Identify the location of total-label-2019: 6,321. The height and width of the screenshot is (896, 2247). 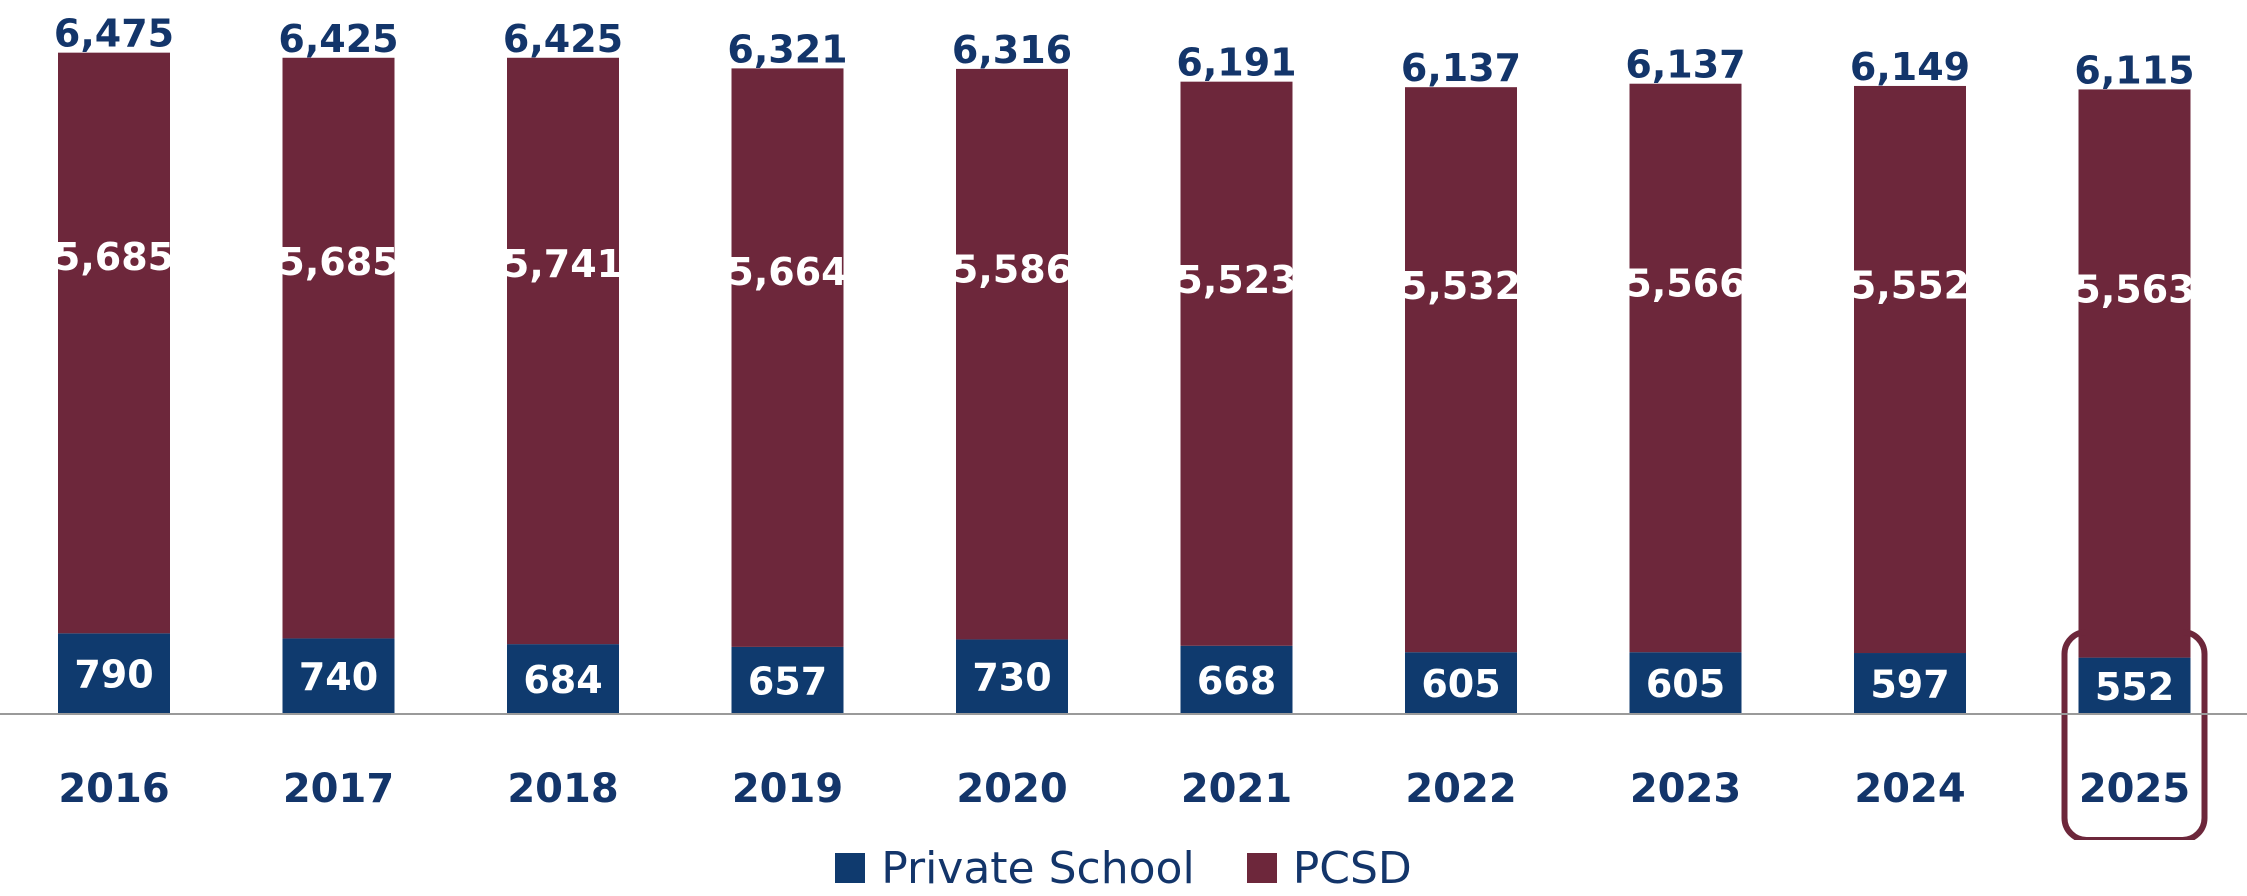
(787, 49).